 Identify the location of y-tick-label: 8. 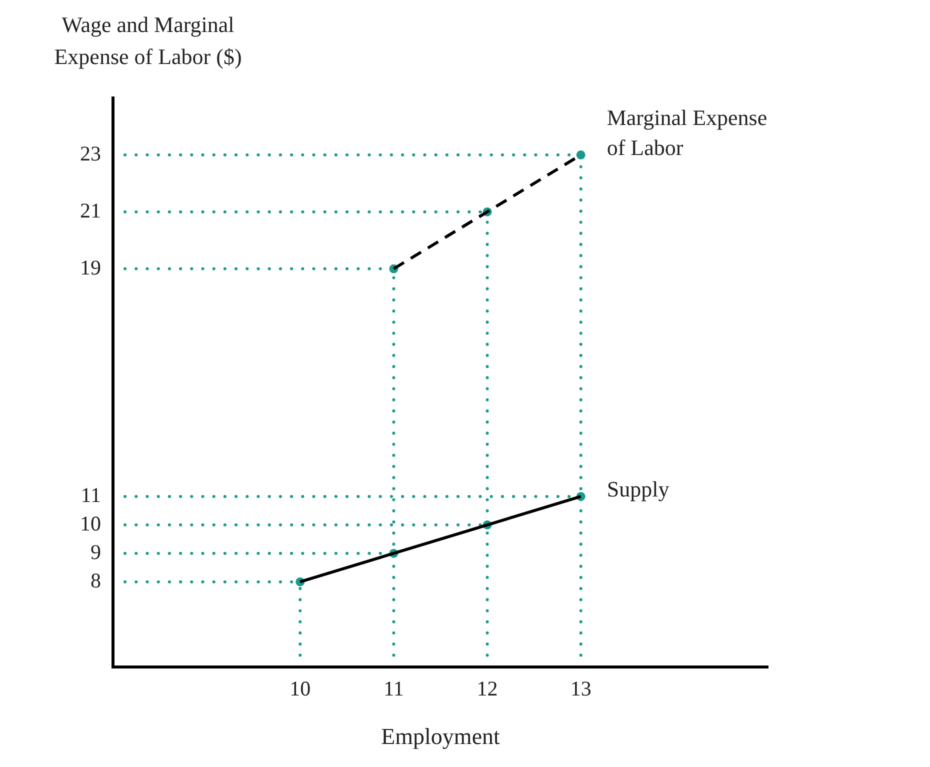
(95, 580).